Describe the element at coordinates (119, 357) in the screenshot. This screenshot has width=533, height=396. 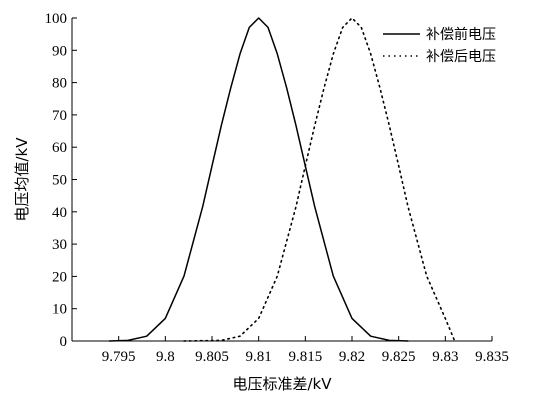
I see `x-tick-label: 9.795` at that location.